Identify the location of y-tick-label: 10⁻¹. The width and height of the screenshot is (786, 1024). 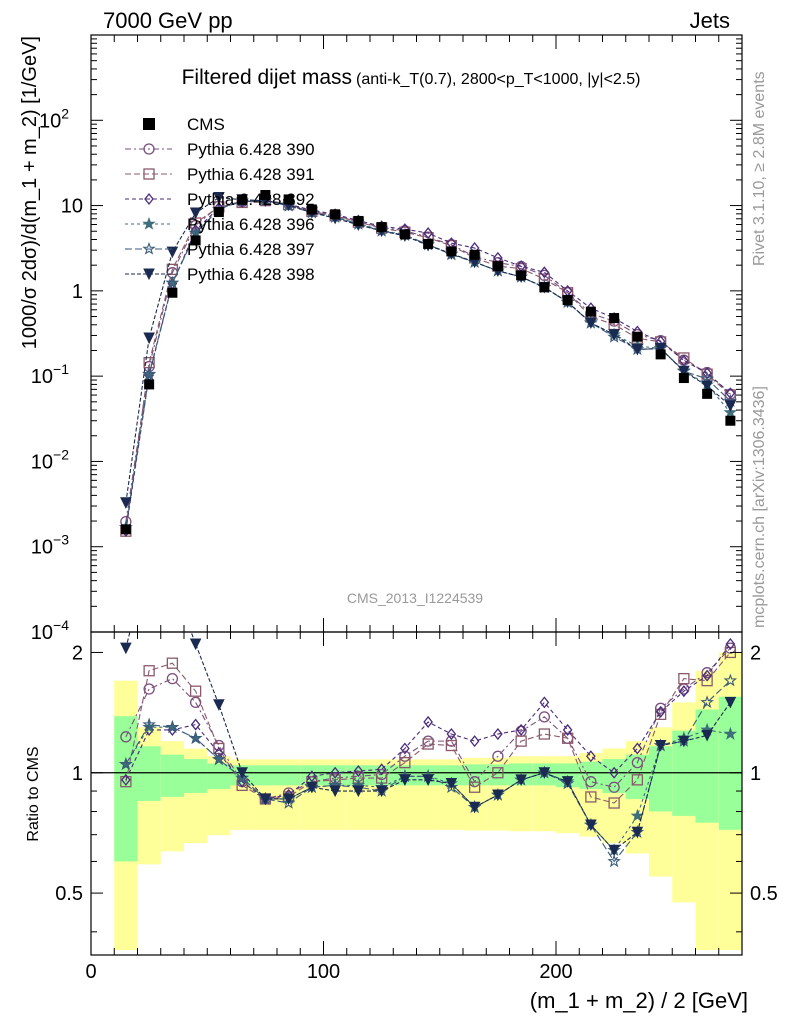
(50, 374).